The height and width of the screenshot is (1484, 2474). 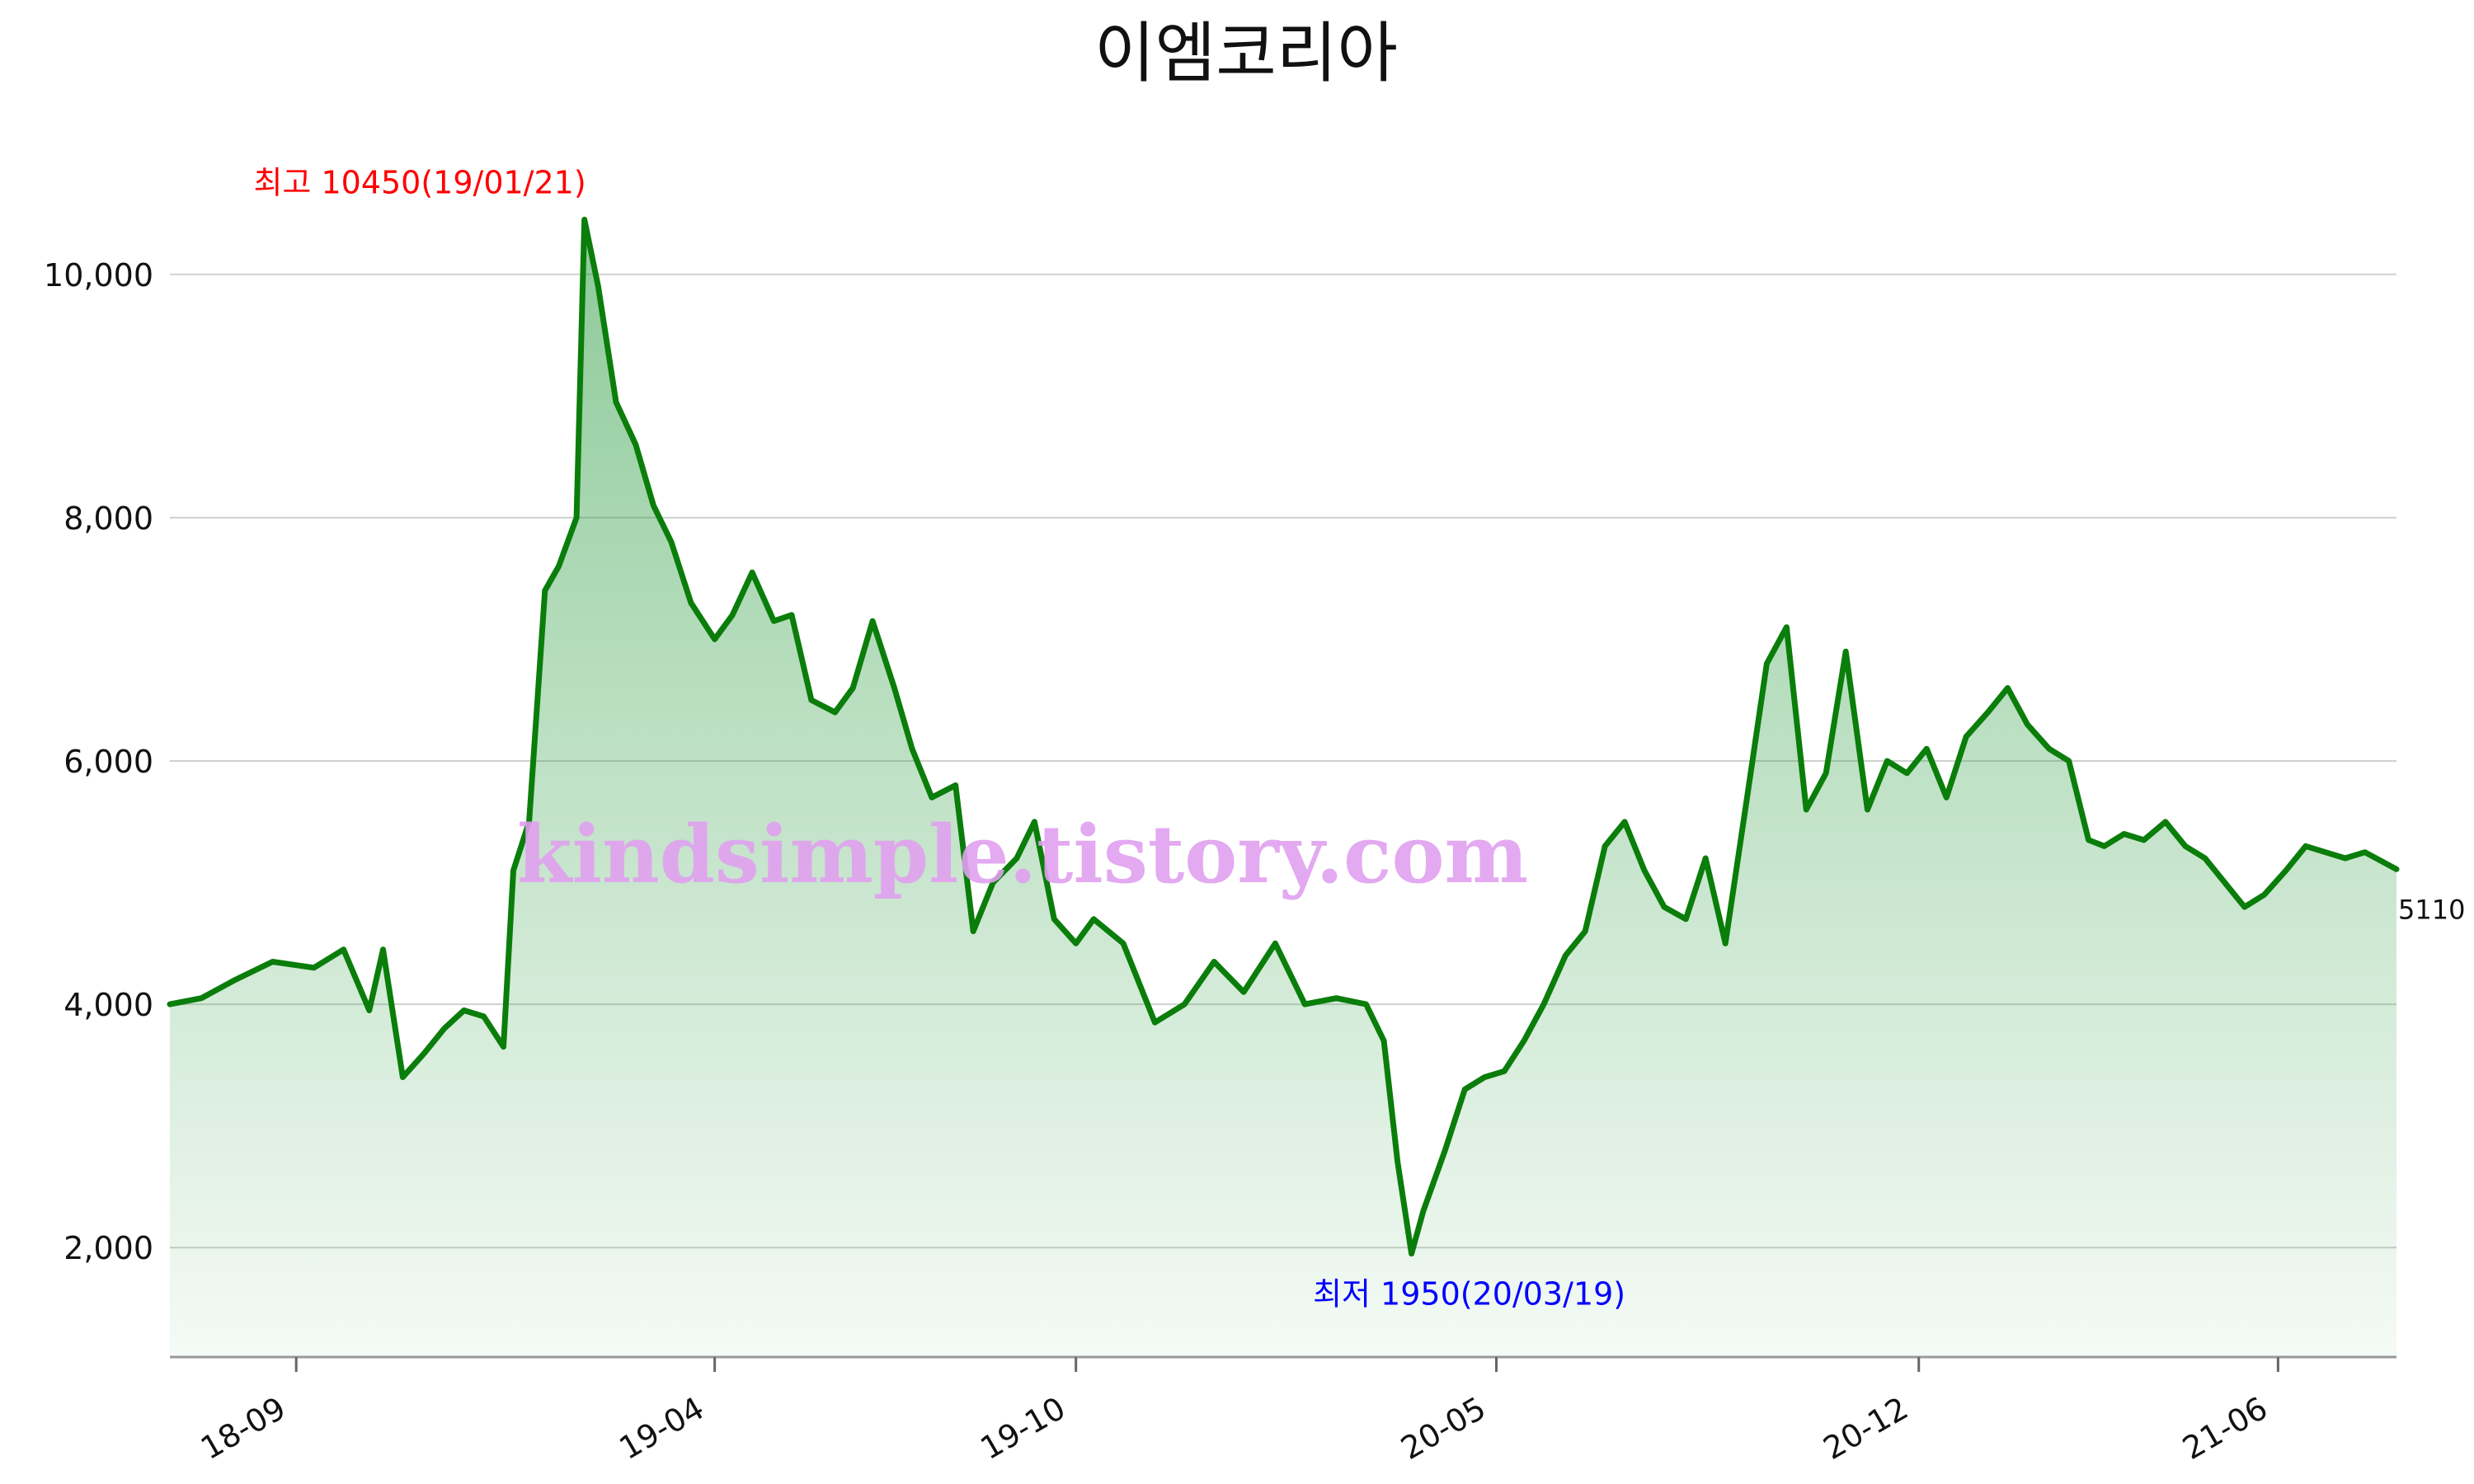 What do you see at coordinates (108, 762) in the screenshot?
I see `y-tick-label: 6,000` at bounding box center [108, 762].